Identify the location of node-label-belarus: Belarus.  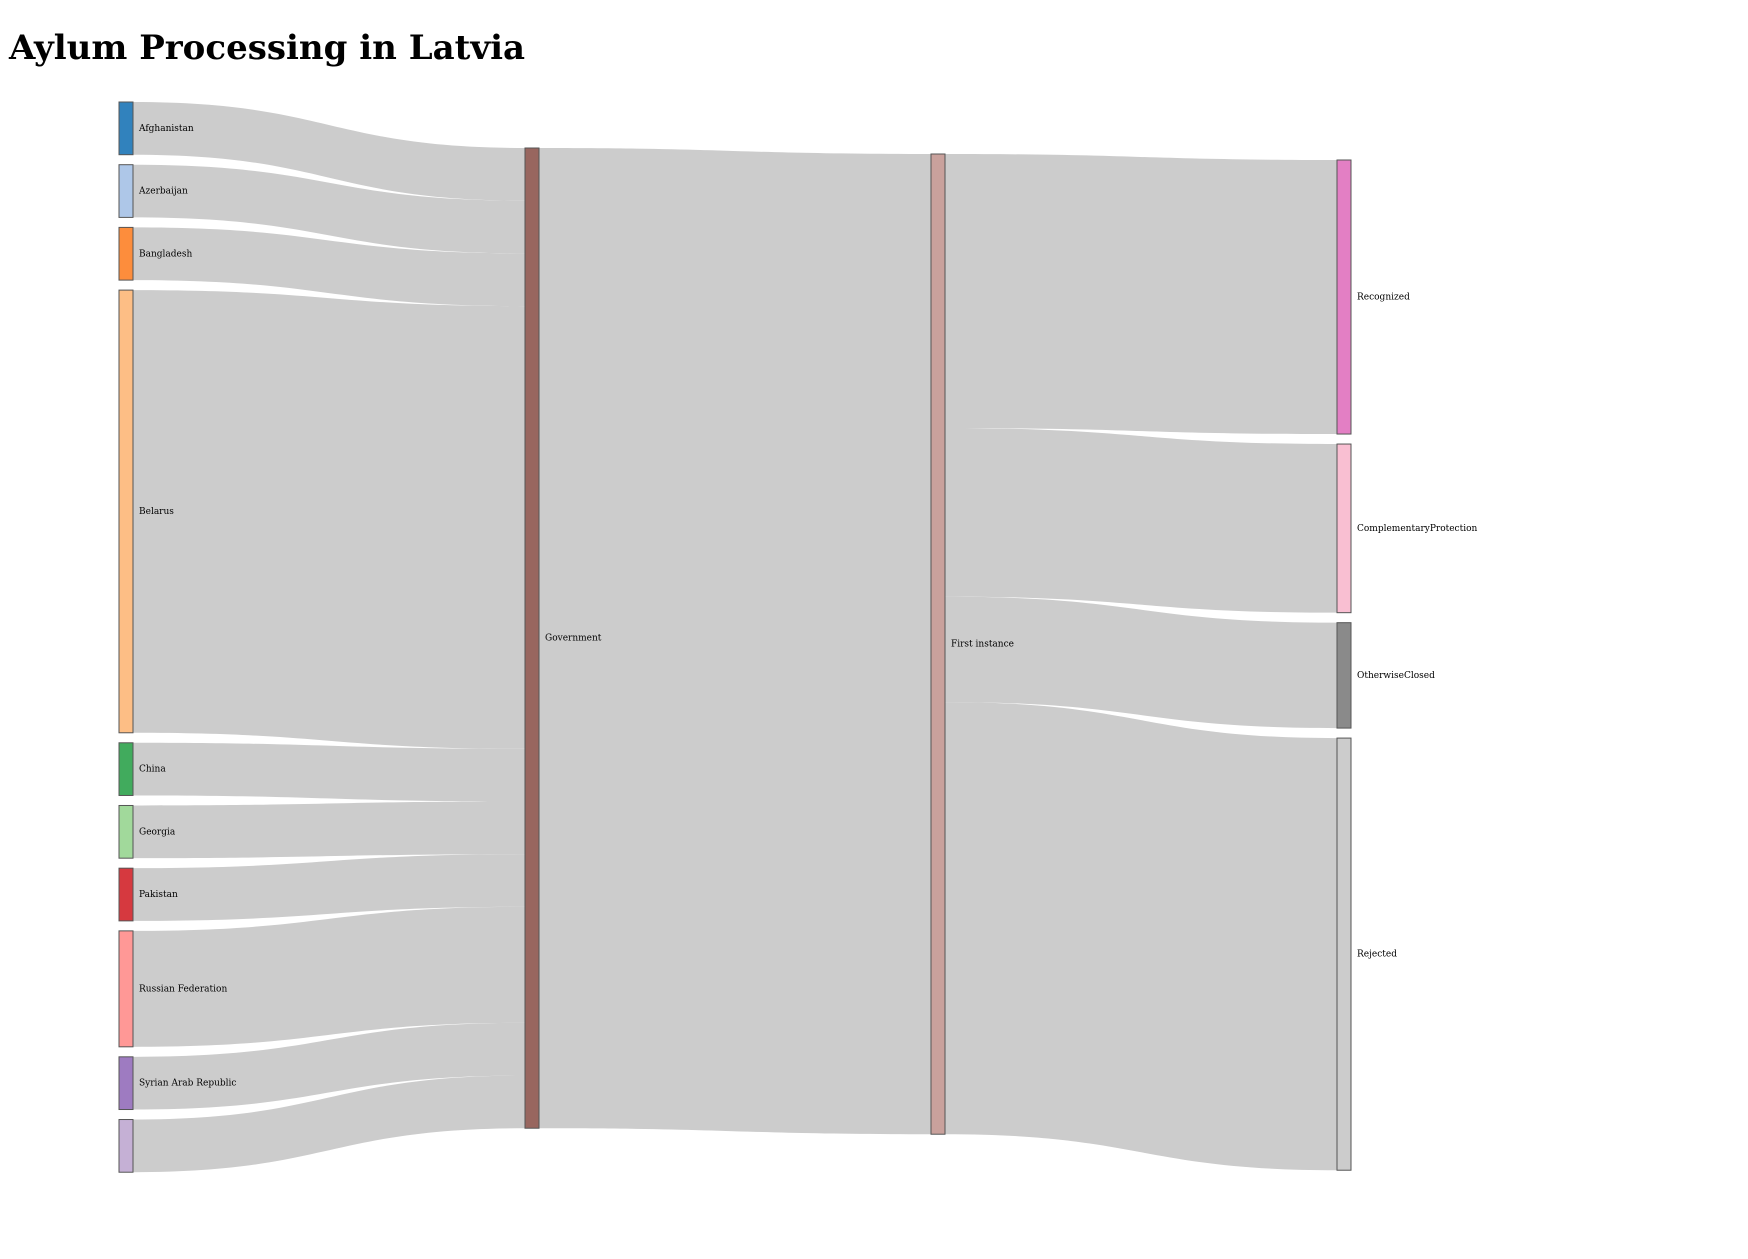
(156, 512).